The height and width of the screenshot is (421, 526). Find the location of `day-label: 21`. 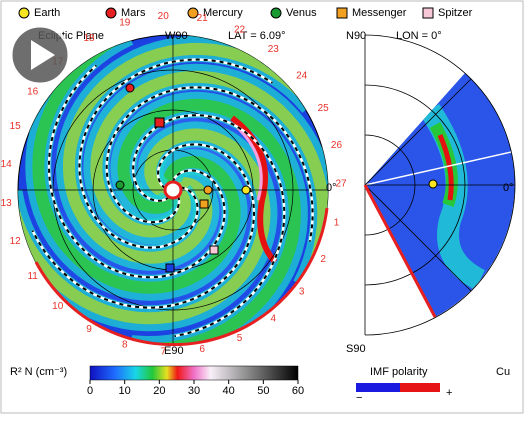

day-label: 21 is located at coordinates (203, 18).